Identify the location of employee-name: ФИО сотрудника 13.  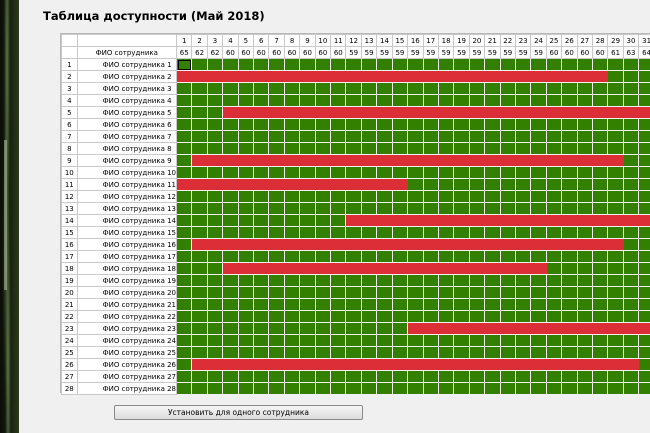
(127, 208).